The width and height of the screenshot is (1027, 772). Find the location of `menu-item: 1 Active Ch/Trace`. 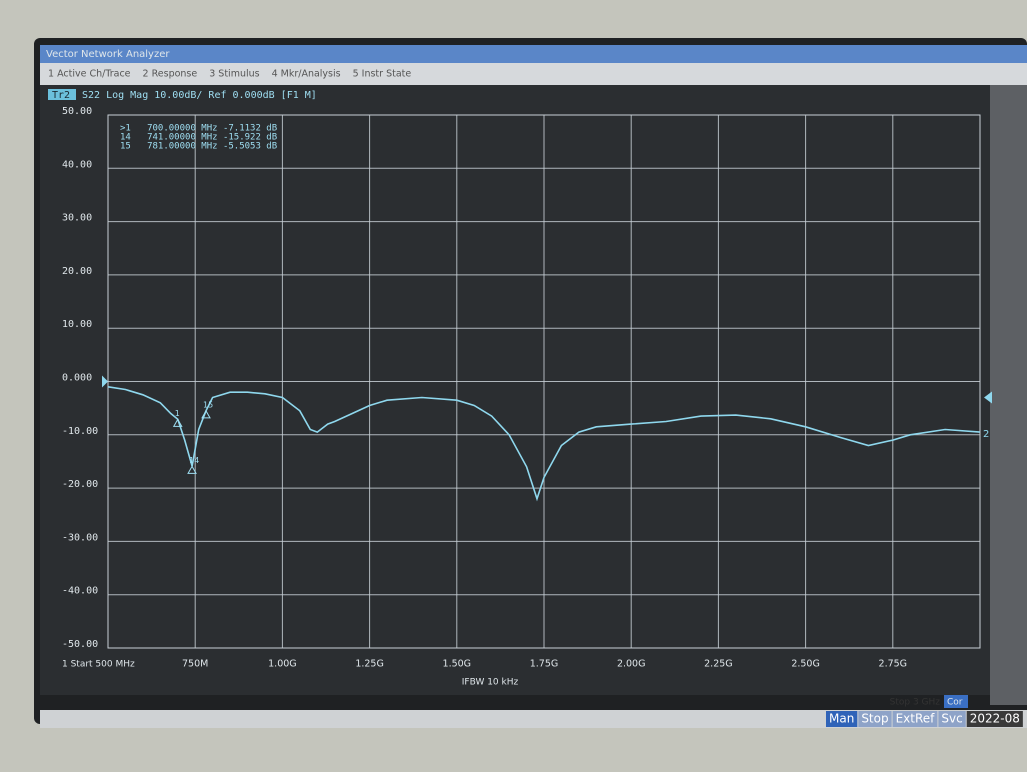

menu-item: 1 Active Ch/Trace is located at coordinates (89, 74).